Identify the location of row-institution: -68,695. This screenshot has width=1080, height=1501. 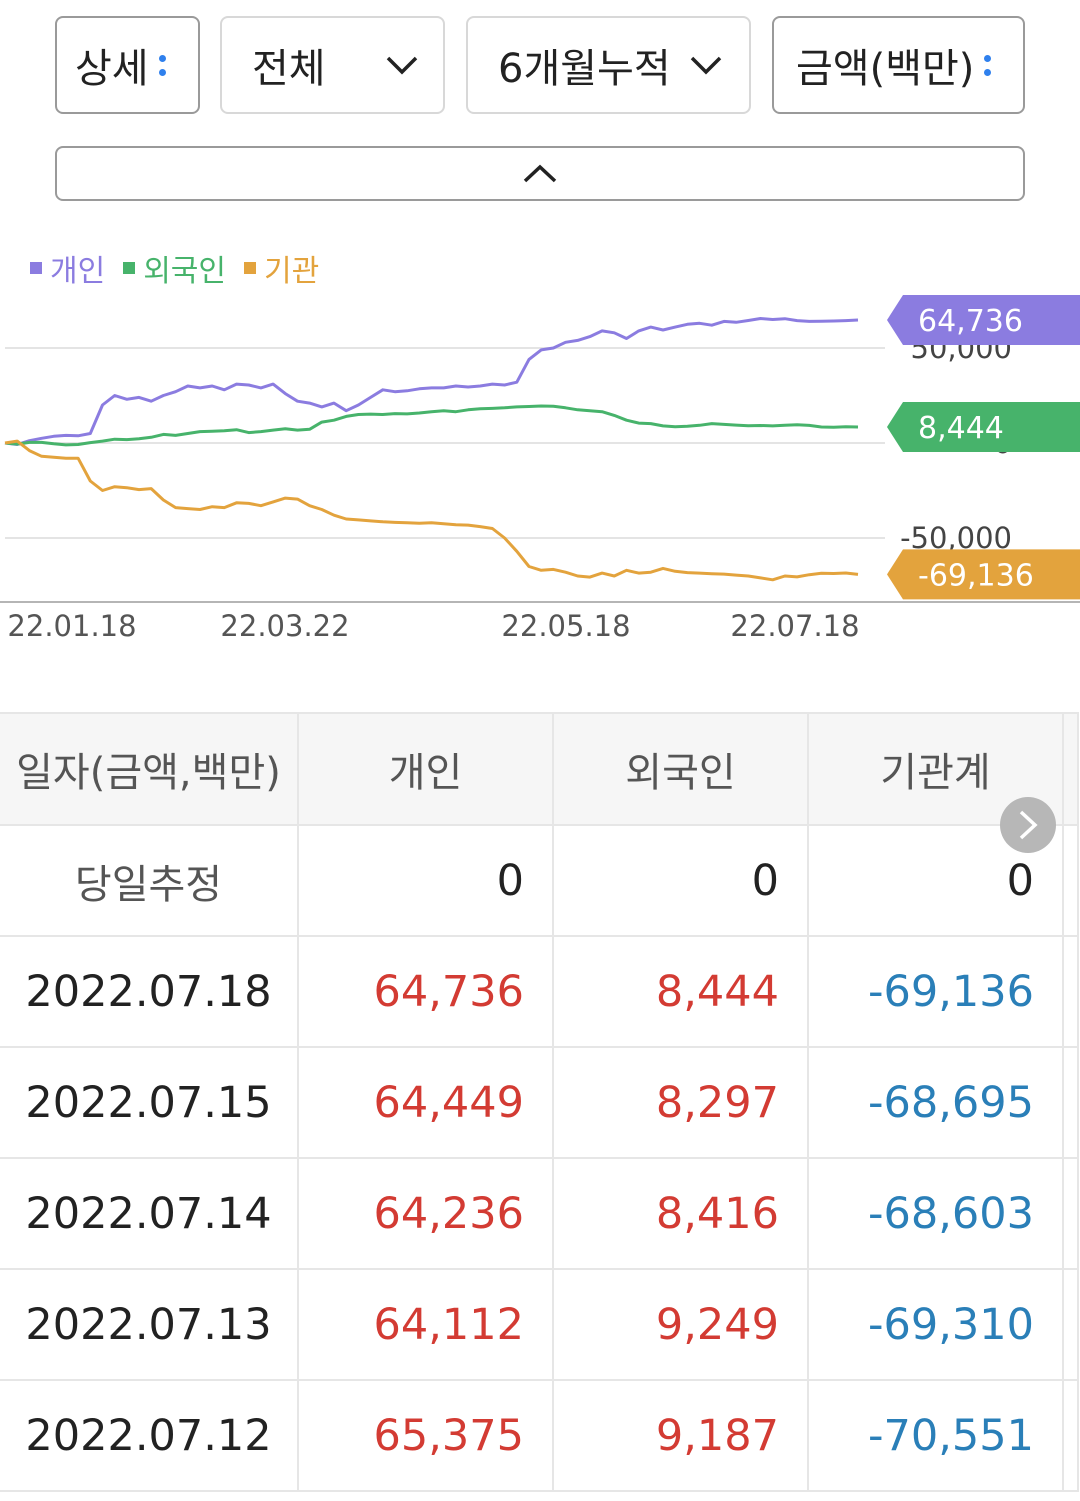
(936, 1103).